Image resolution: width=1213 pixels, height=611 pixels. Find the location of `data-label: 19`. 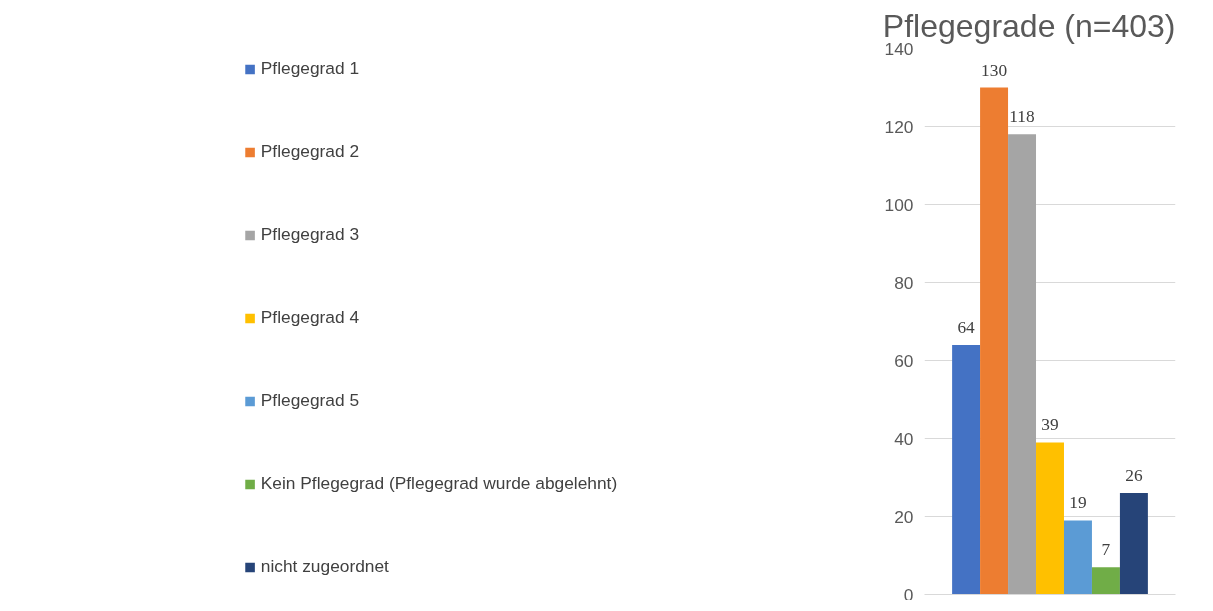

data-label: 19 is located at coordinates (1078, 503).